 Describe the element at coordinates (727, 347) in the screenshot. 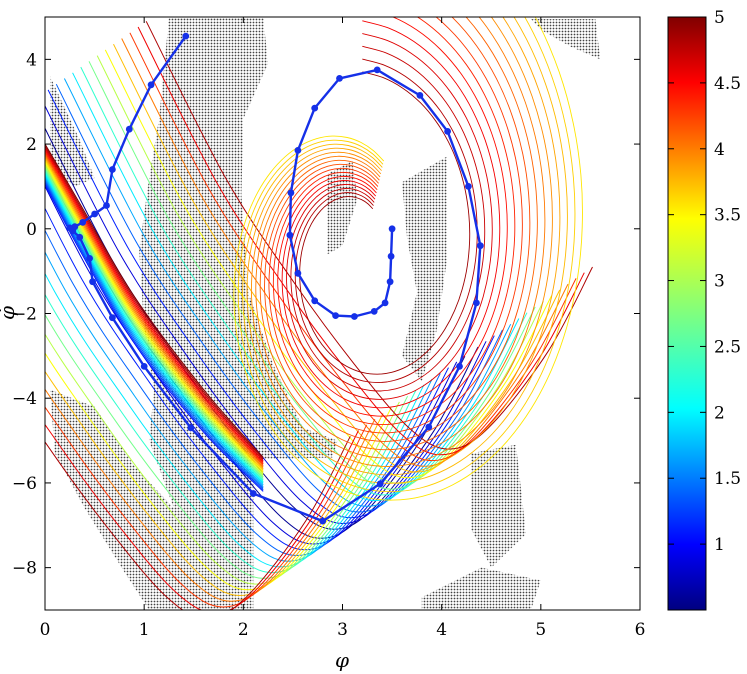

I see `colorbar-tick-label: 2.5` at that location.